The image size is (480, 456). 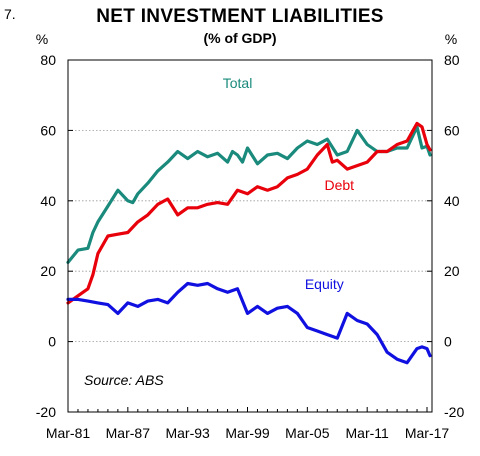 What do you see at coordinates (128, 433) in the screenshot?
I see `x-tick-label: Mar-87` at bounding box center [128, 433].